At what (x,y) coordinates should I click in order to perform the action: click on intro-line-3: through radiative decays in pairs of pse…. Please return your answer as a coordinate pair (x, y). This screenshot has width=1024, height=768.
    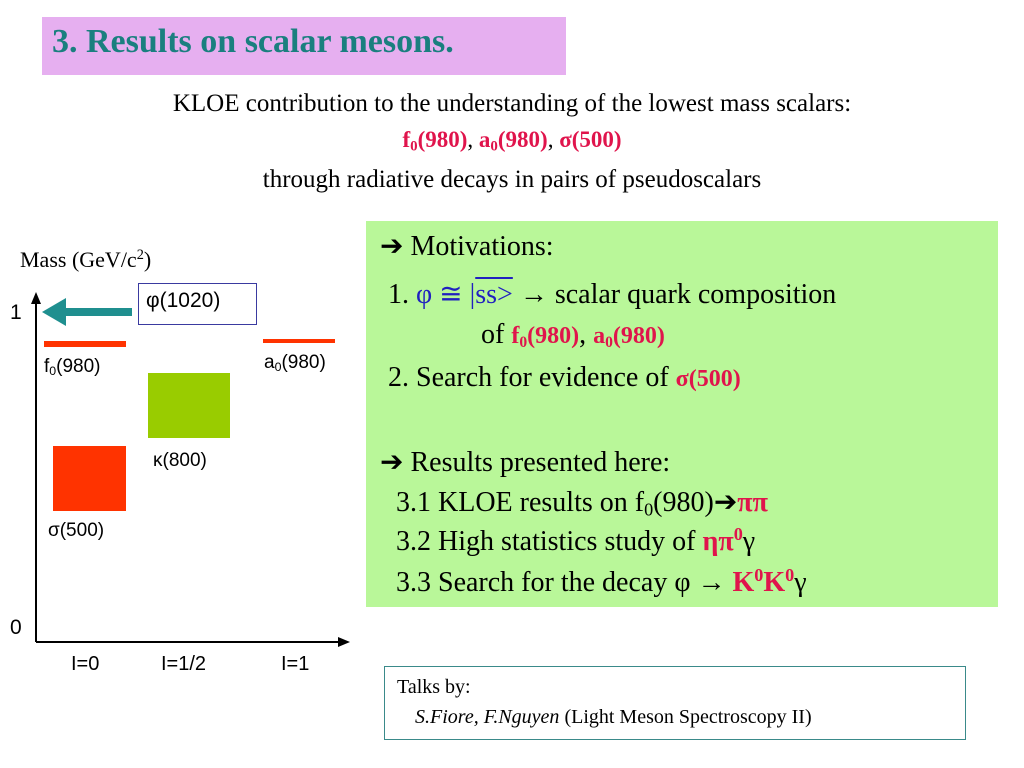
    Looking at the image, I should click on (512, 179).